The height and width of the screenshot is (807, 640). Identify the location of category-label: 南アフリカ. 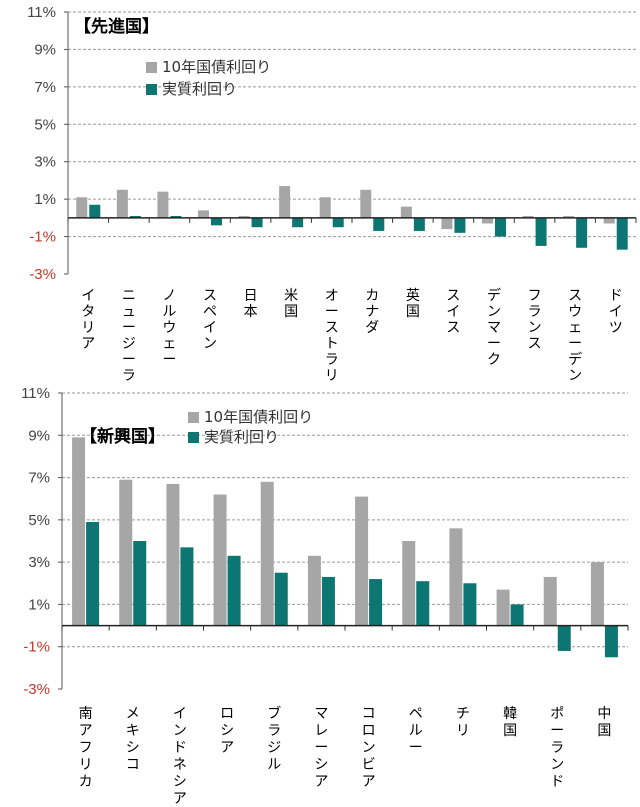
(86, 748).